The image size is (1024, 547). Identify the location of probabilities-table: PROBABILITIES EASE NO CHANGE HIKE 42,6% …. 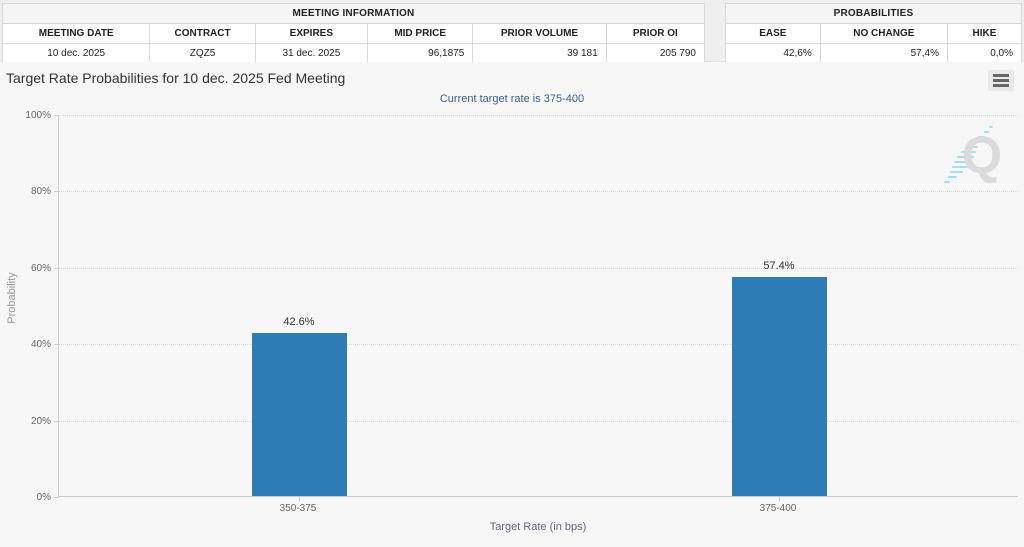
(874, 33).